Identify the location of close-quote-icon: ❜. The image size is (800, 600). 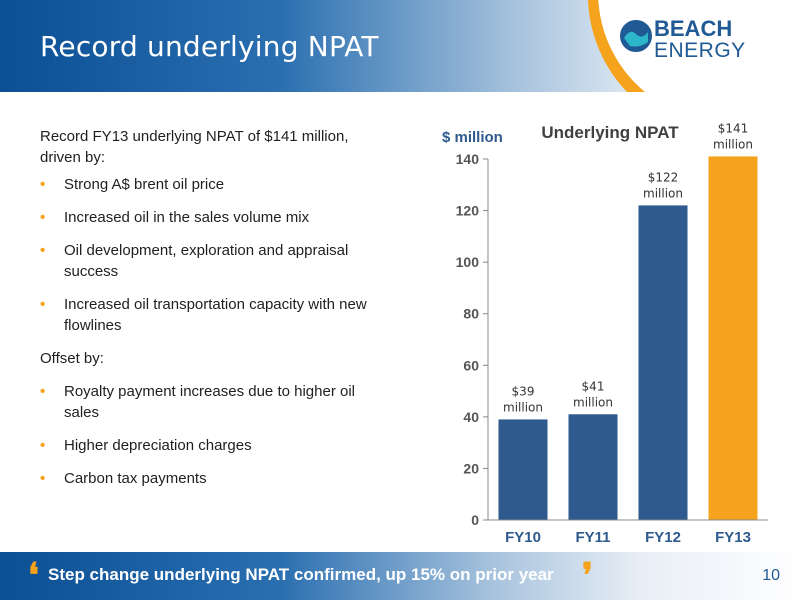
(587, 576).